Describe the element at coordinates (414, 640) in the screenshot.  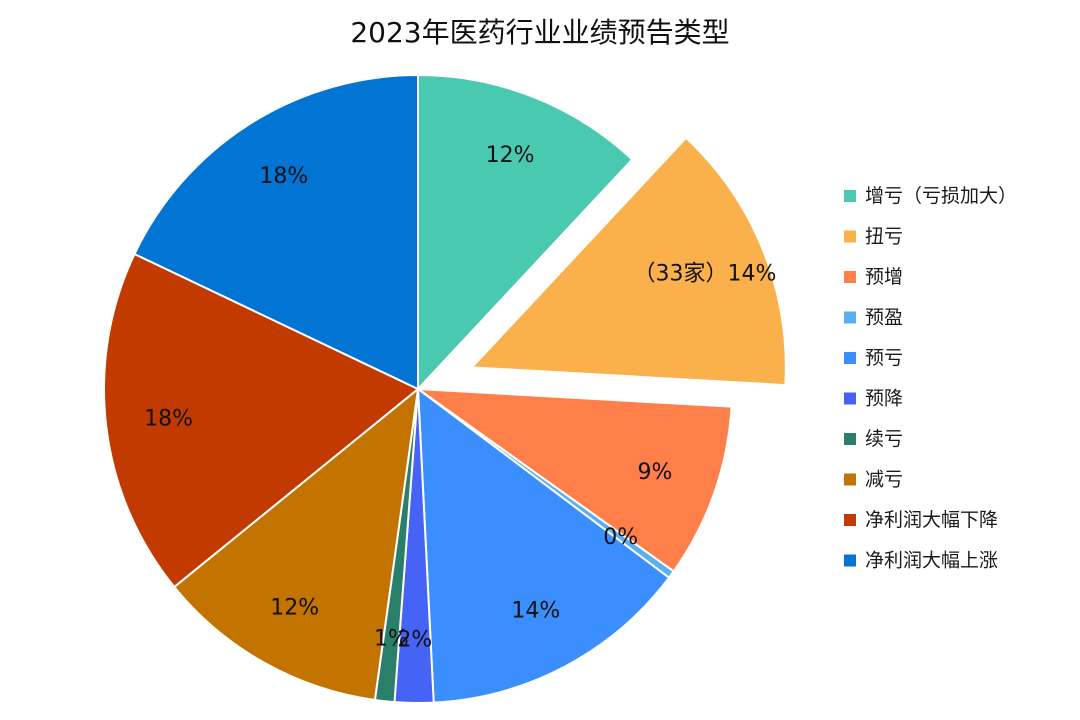
I see `slice-data-label: 2%` at that location.